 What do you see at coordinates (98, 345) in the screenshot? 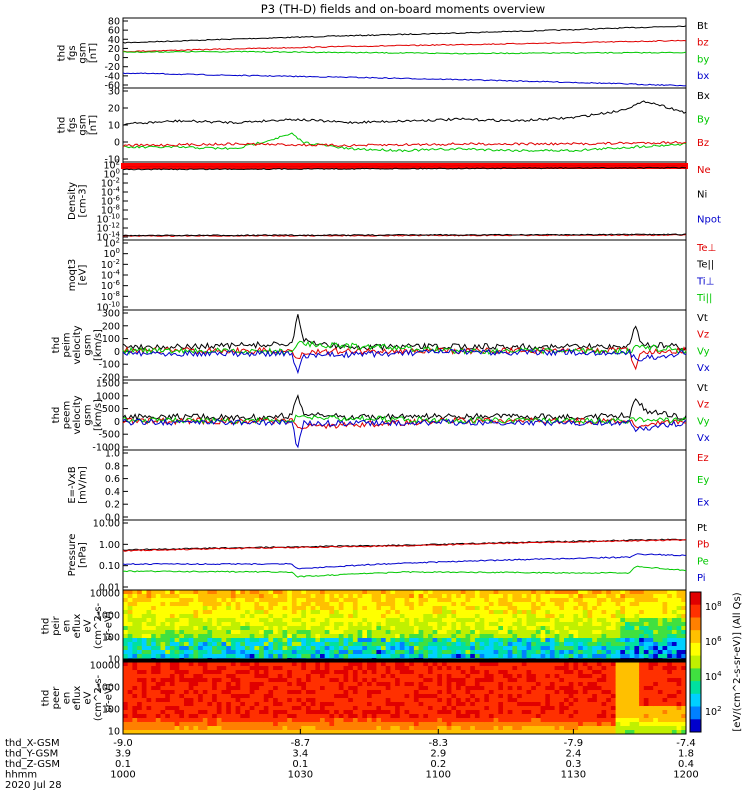
I see `y-axis-label-line: [km/s]` at bounding box center [98, 345].